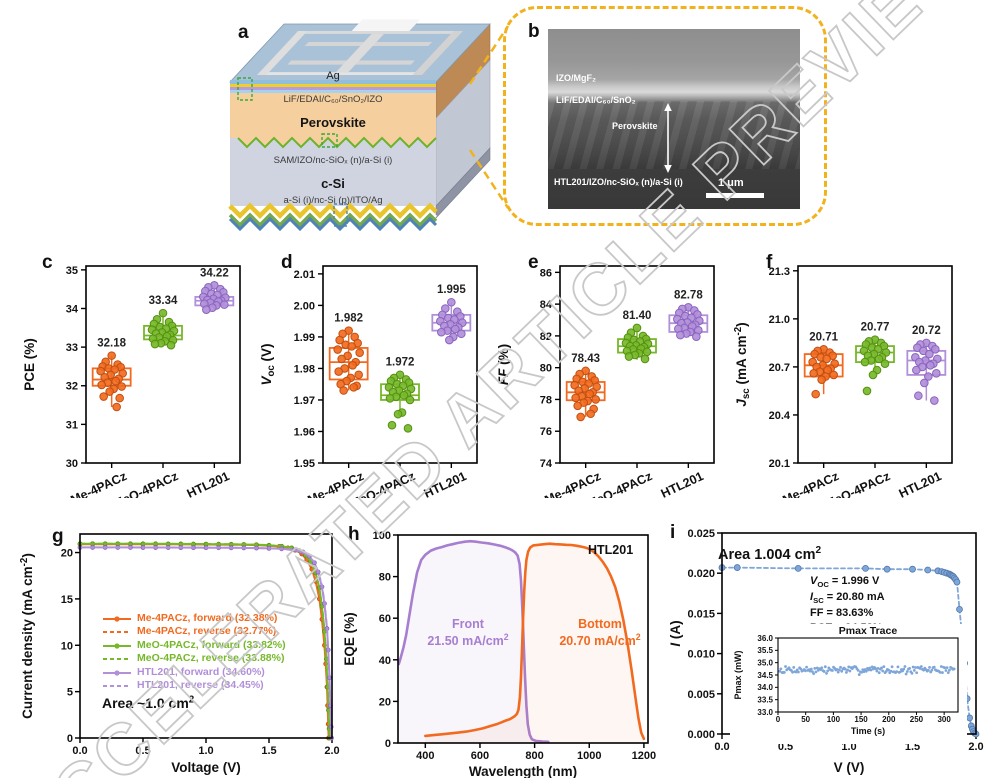  I want to click on legend-entry: MeO-4PACz, forward (33.82%), so click(194, 646).